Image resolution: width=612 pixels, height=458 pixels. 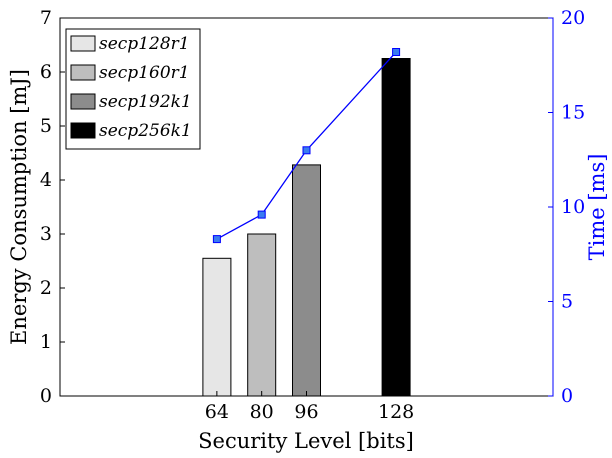 What do you see at coordinates (144, 44) in the screenshot?
I see `legend-label-secp128r1: secp128r1` at bounding box center [144, 44].